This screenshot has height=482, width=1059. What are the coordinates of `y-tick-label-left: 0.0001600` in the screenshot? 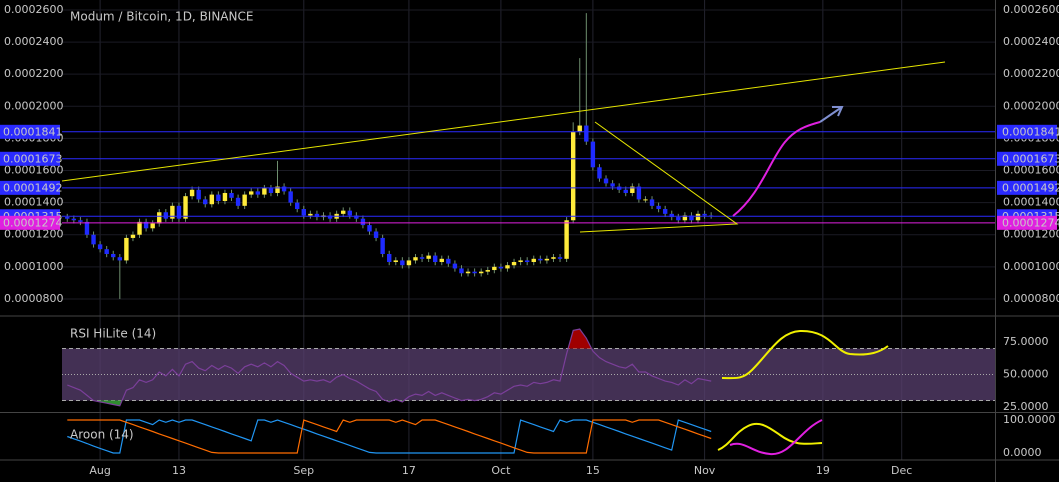 It's located at (34, 170).